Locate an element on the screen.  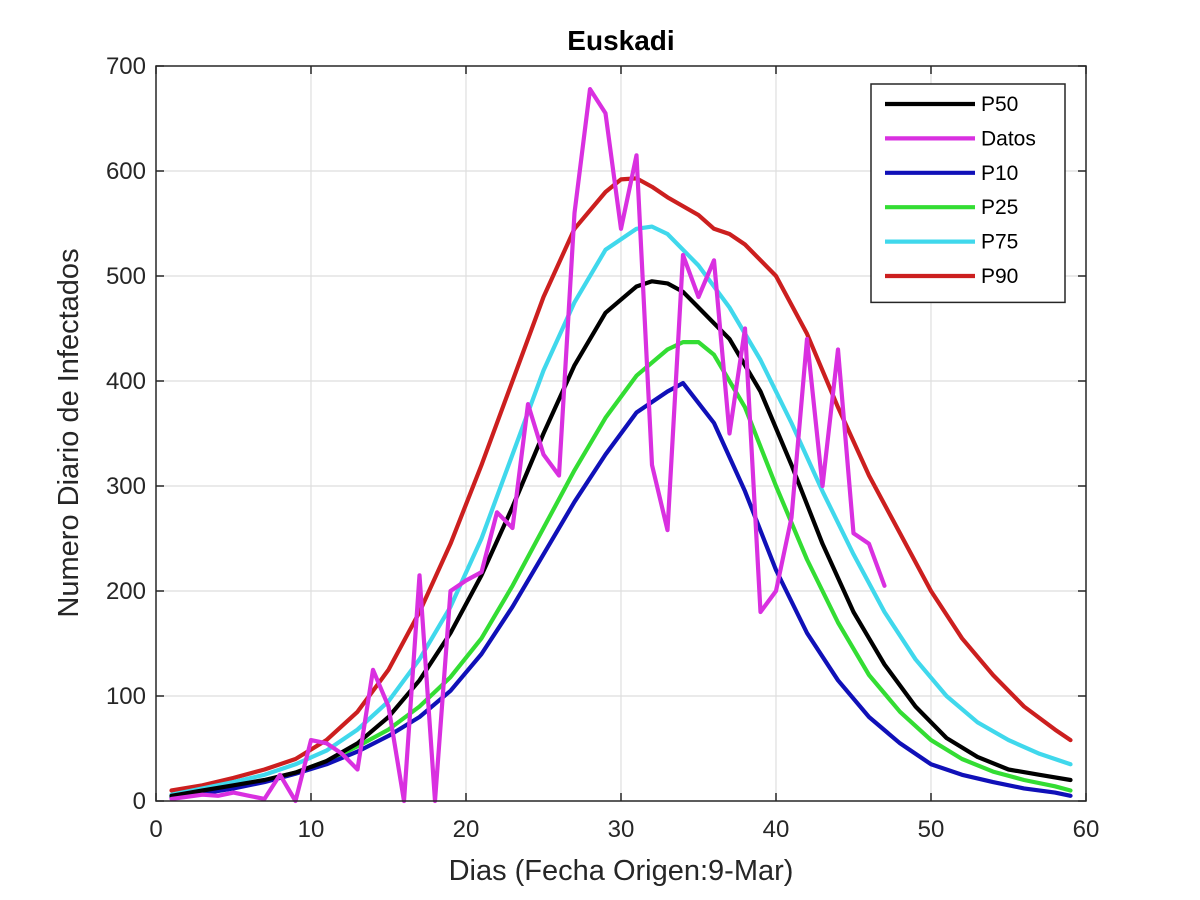
y-tick-label: 0 is located at coordinates (139, 801).